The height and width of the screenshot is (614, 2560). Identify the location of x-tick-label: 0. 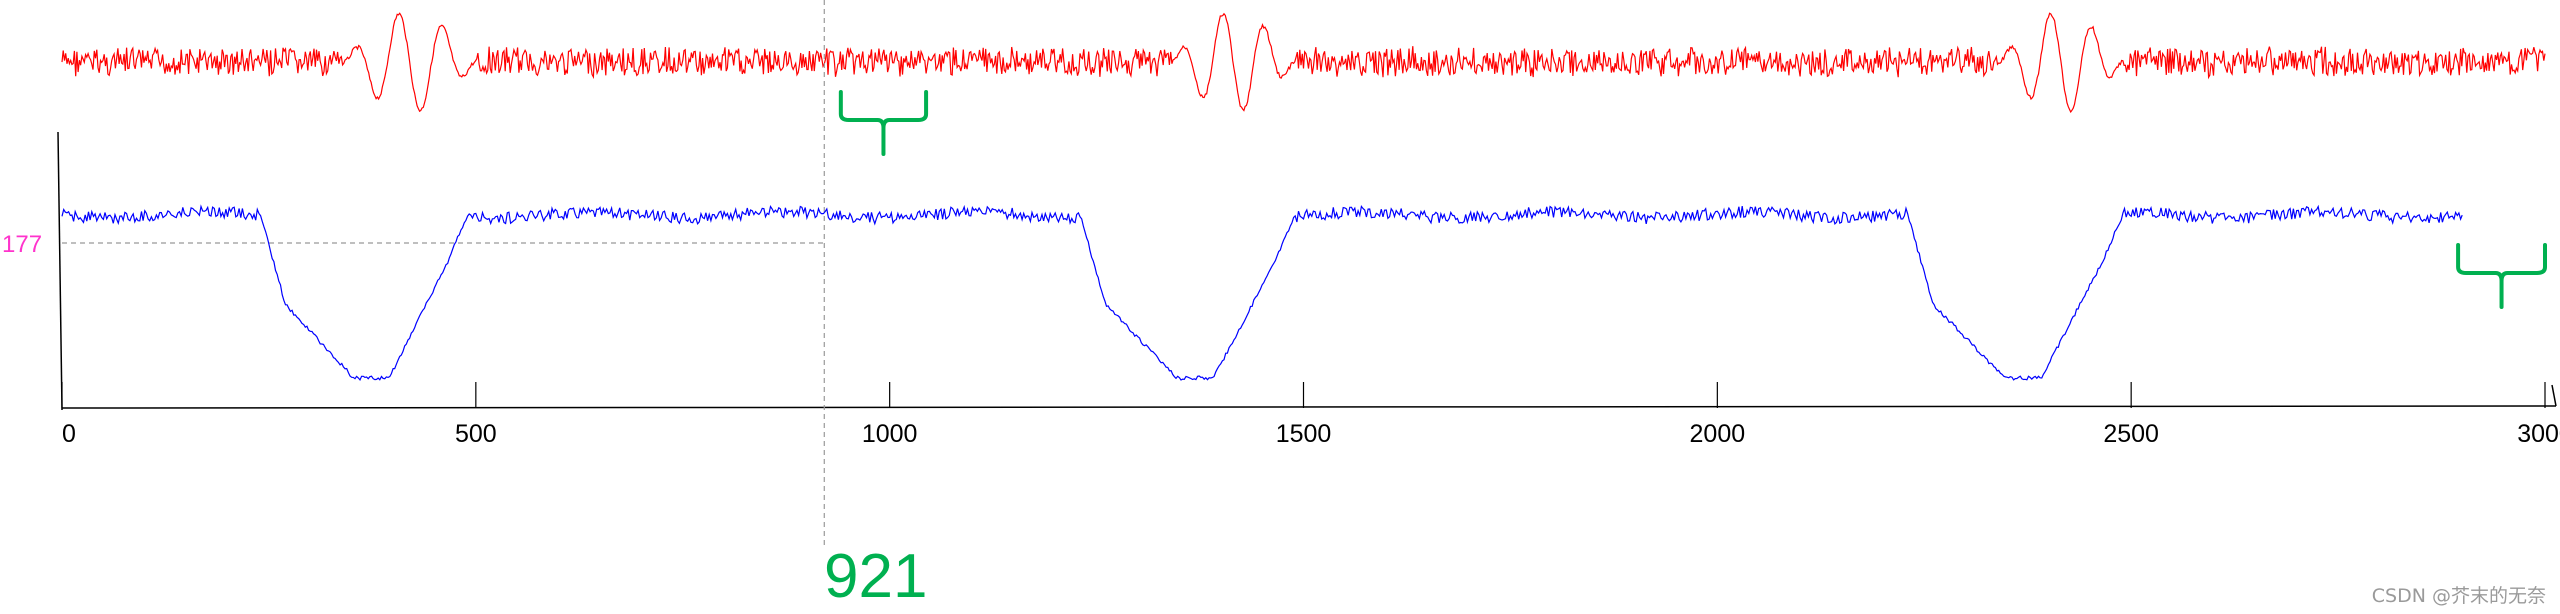
(69, 434).